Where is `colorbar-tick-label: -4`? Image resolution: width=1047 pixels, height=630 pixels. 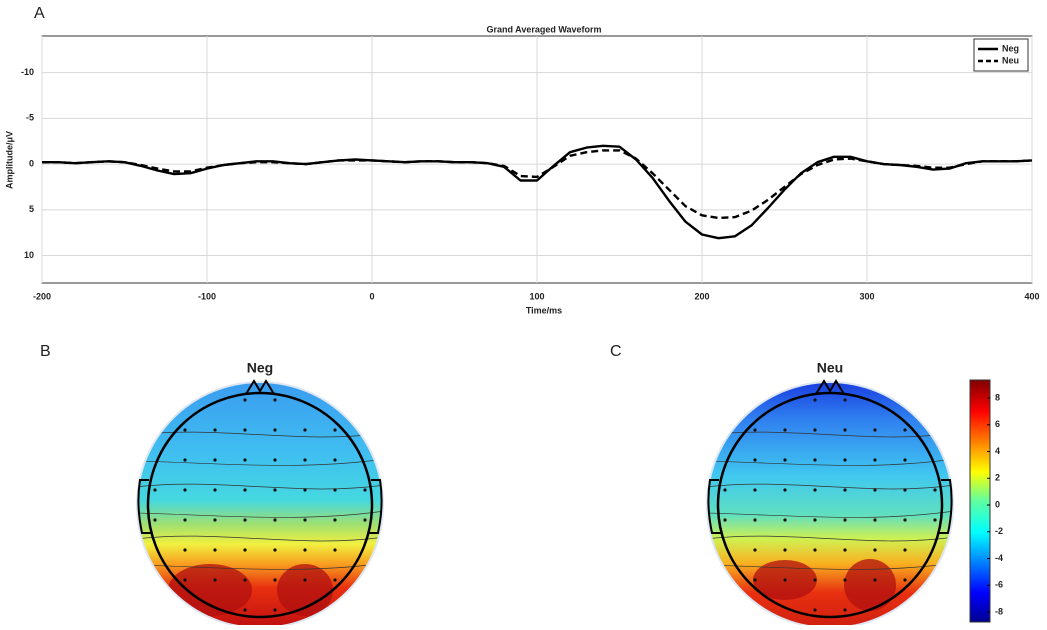
colorbar-tick-label: -4 is located at coordinates (999, 558).